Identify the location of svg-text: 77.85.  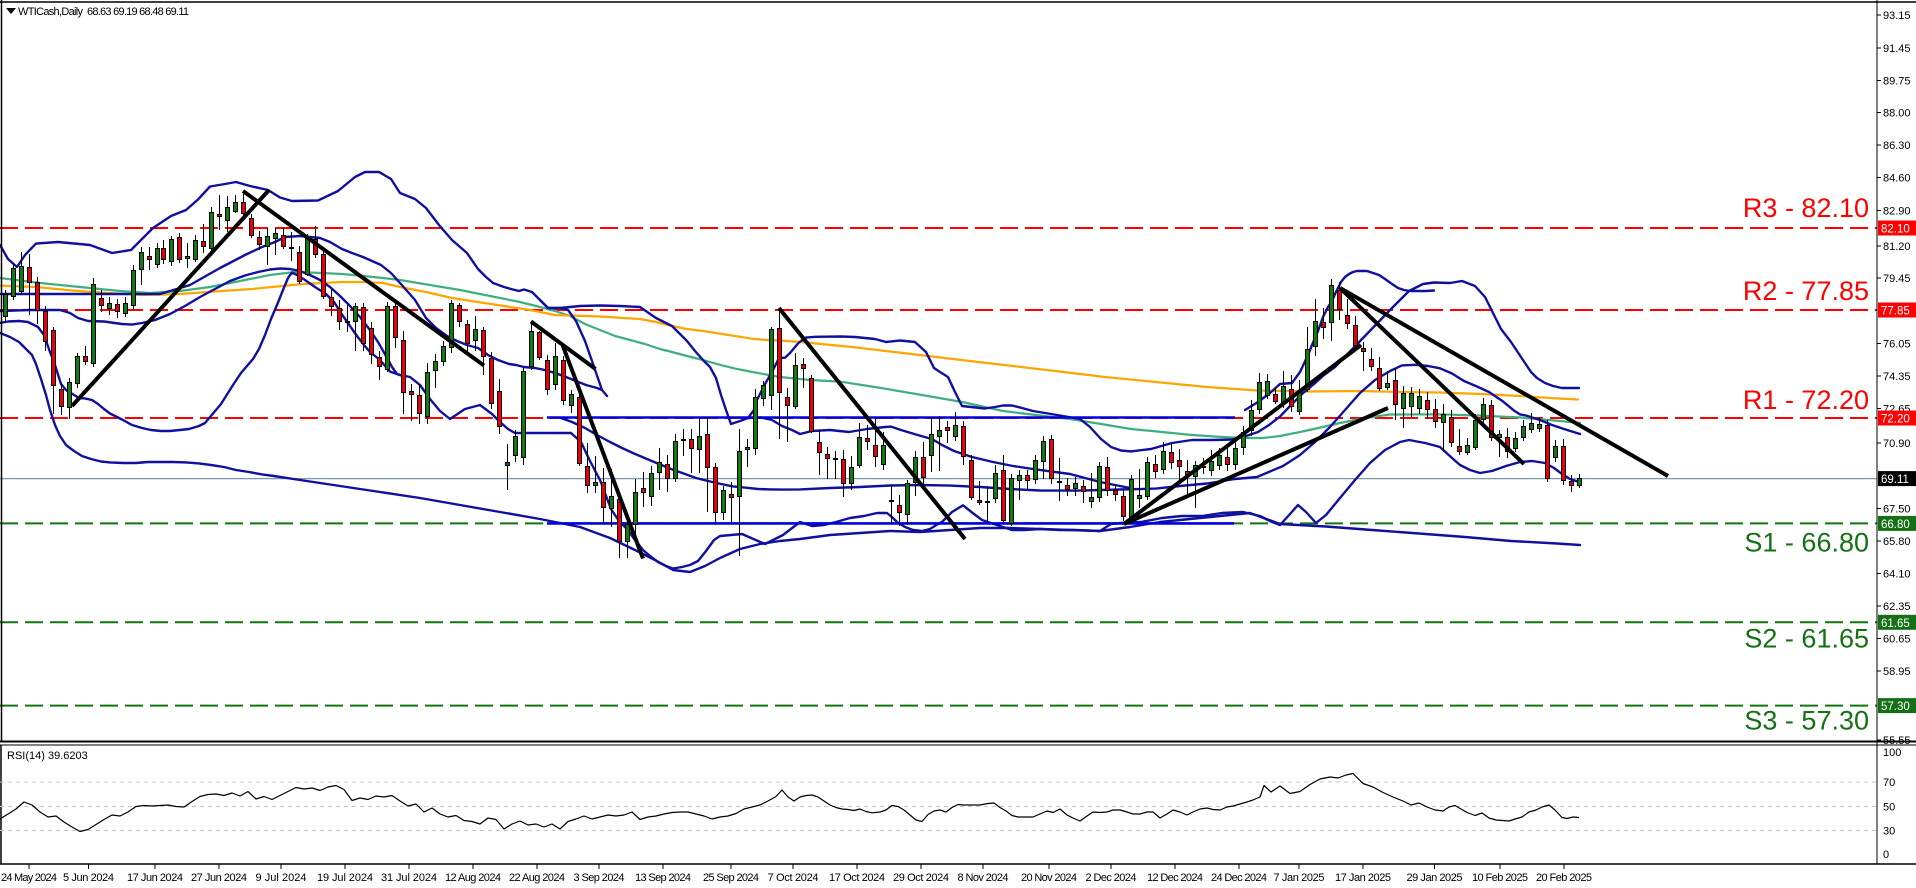
(1895, 312).